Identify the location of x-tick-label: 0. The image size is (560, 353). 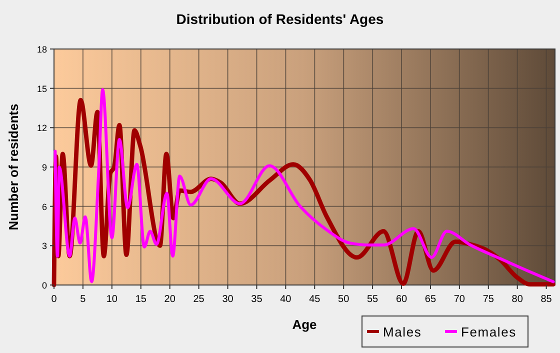
(54, 299).